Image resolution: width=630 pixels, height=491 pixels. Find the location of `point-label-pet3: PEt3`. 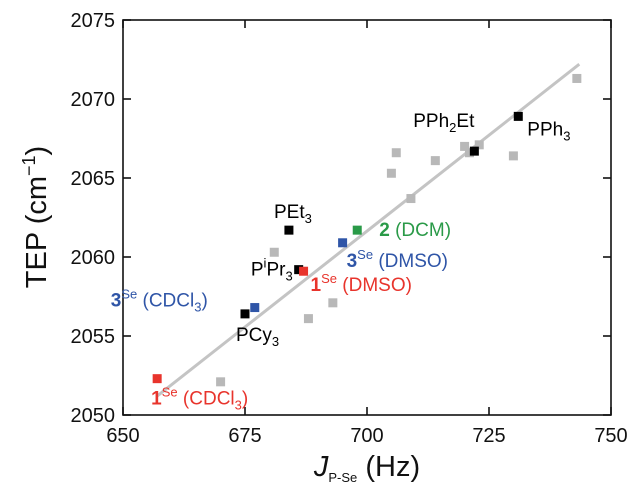

point-label-pet3: PEt3 is located at coordinates (293, 214).